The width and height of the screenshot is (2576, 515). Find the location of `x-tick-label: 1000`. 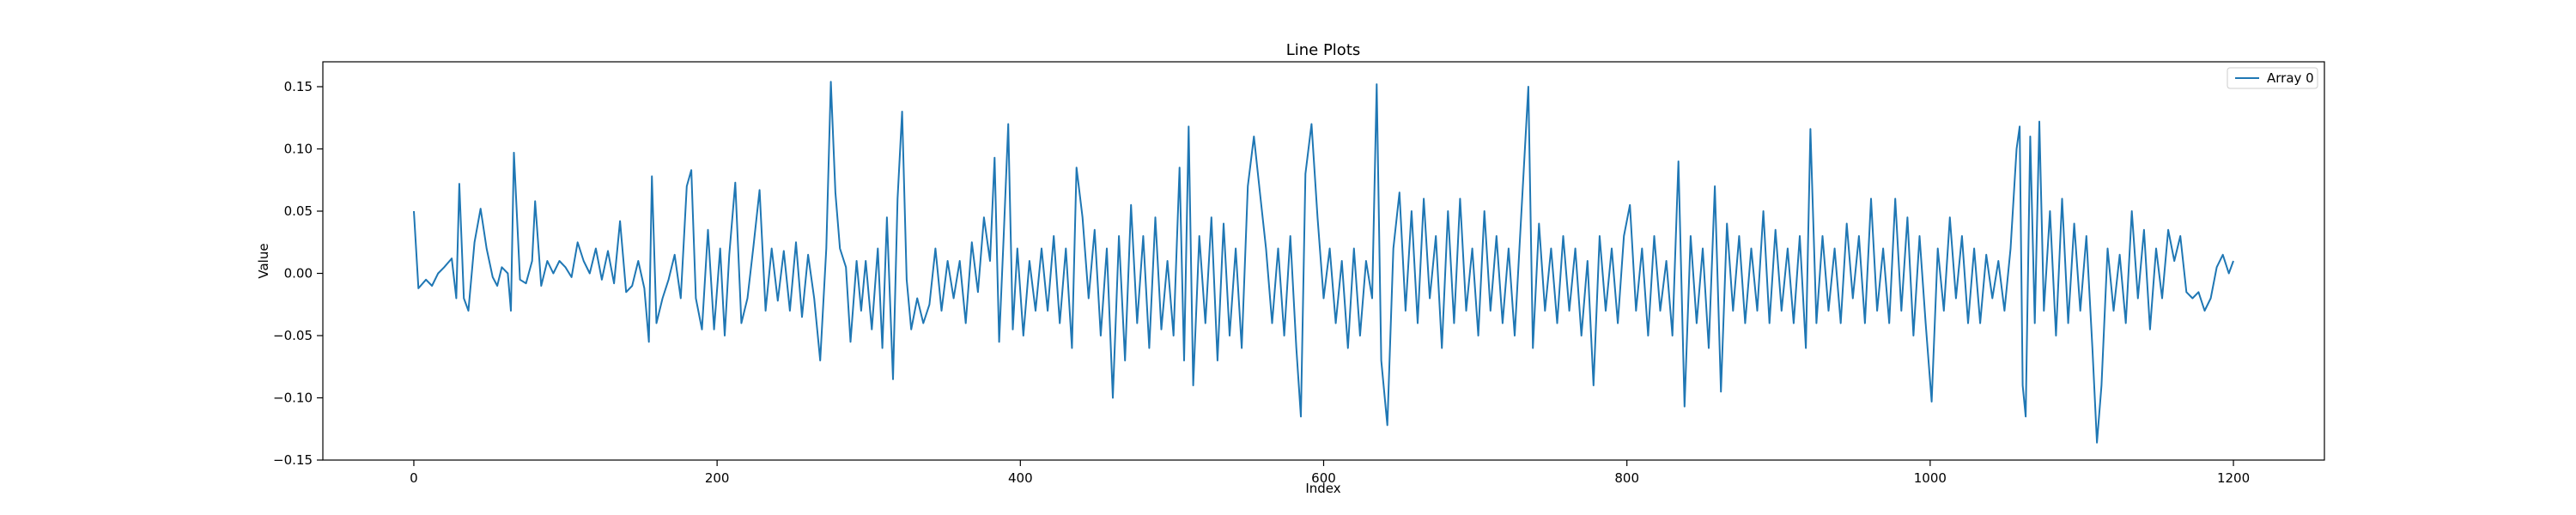

x-tick-label: 1000 is located at coordinates (1931, 478).